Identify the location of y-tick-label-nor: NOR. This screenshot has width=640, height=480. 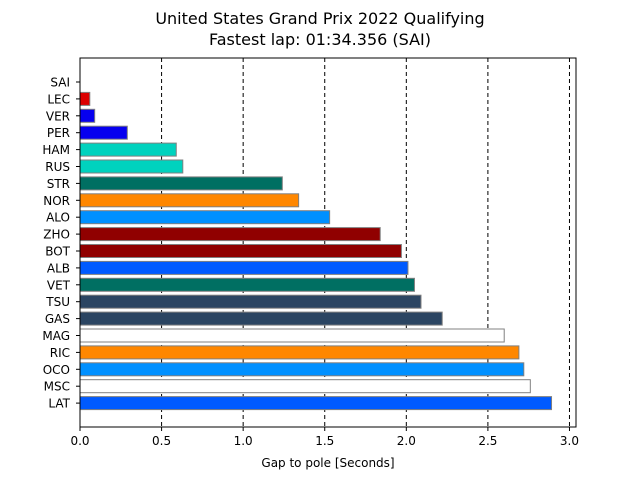
(56, 201).